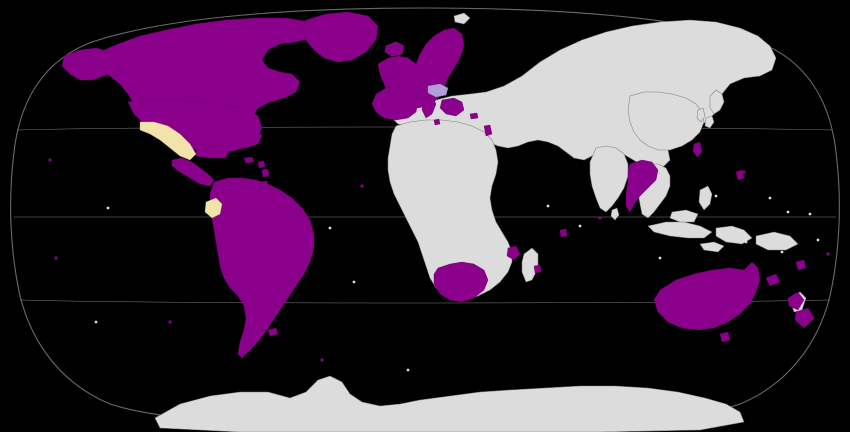 The width and height of the screenshot is (850, 432). Describe the element at coordinates (801, 265) in the screenshot. I see `region-fiji` at that location.